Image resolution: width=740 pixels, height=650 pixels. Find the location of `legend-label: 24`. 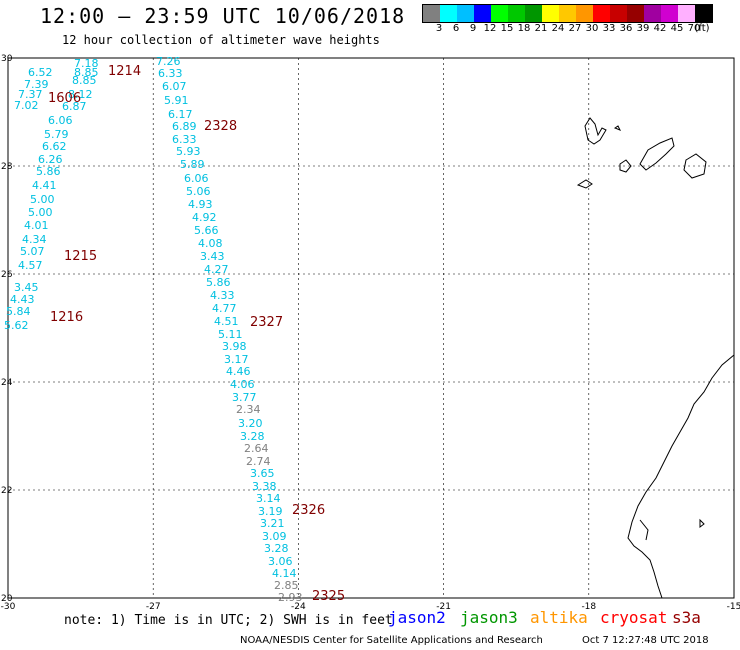

legend-label: 24 is located at coordinates (558, 28).